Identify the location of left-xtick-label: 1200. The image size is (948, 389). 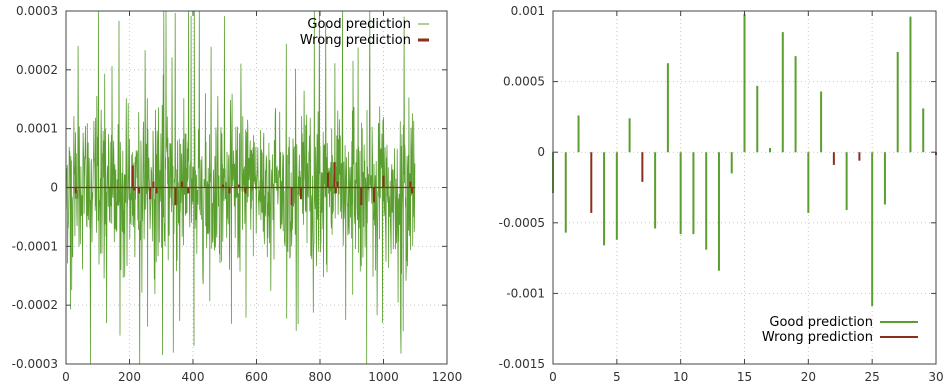
(447, 377).